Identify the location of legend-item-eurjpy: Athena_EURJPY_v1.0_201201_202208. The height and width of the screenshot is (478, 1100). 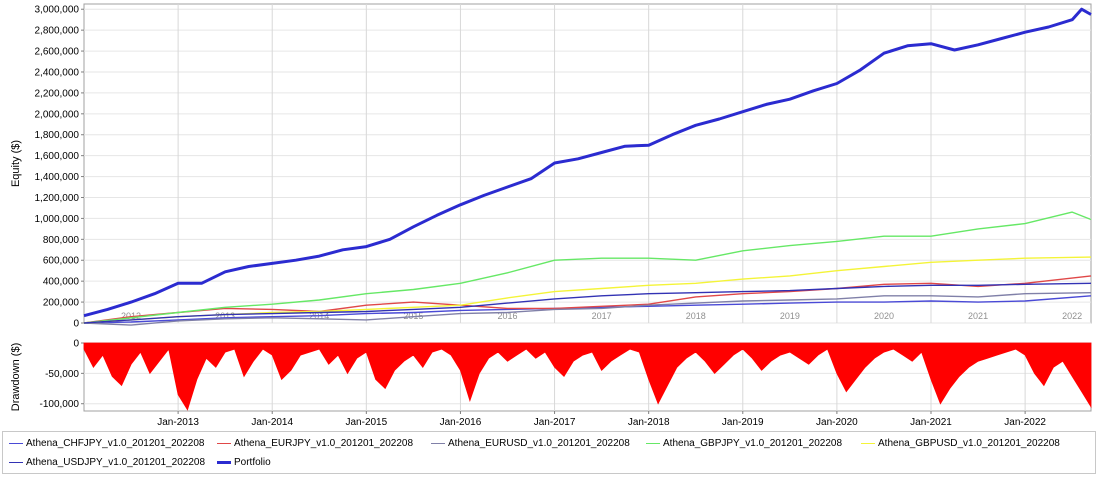
(315, 443).